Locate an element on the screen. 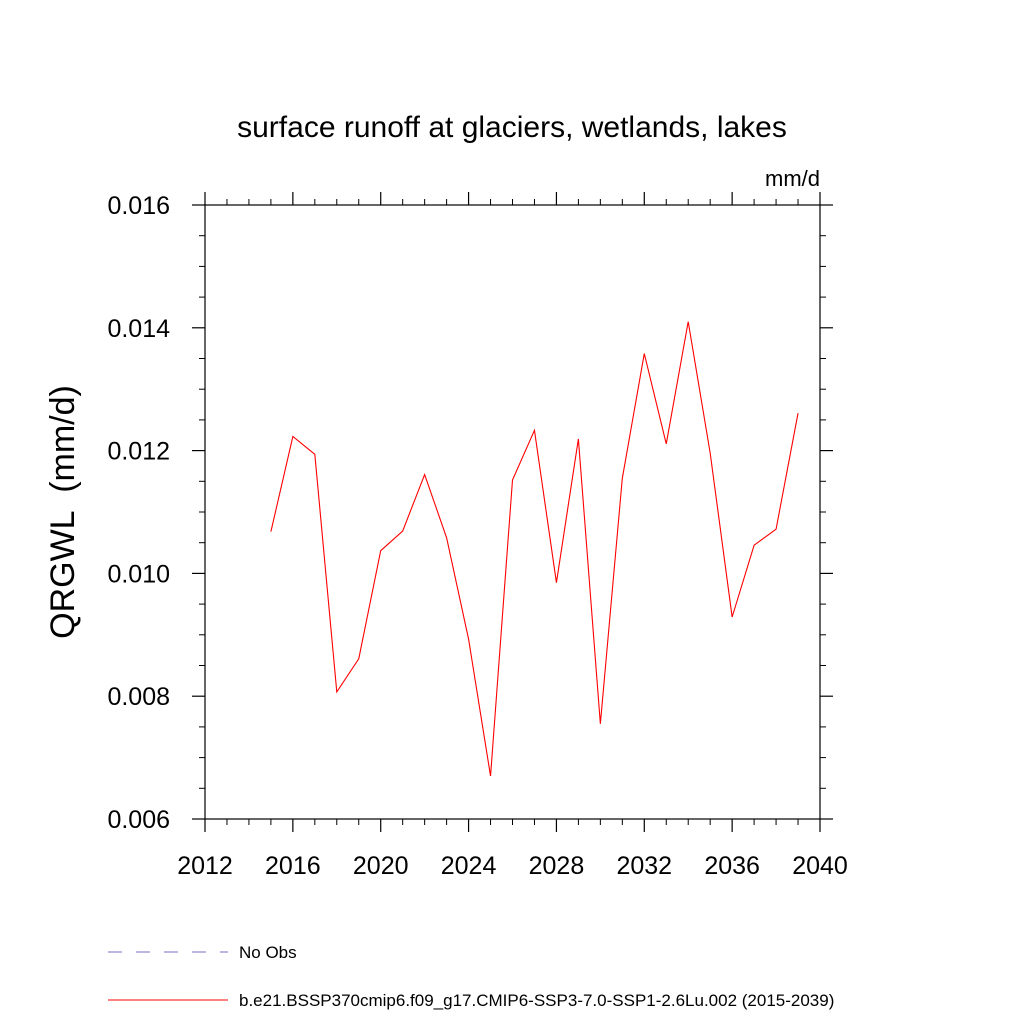  y-tick-label: 0.006 is located at coordinates (138, 820).